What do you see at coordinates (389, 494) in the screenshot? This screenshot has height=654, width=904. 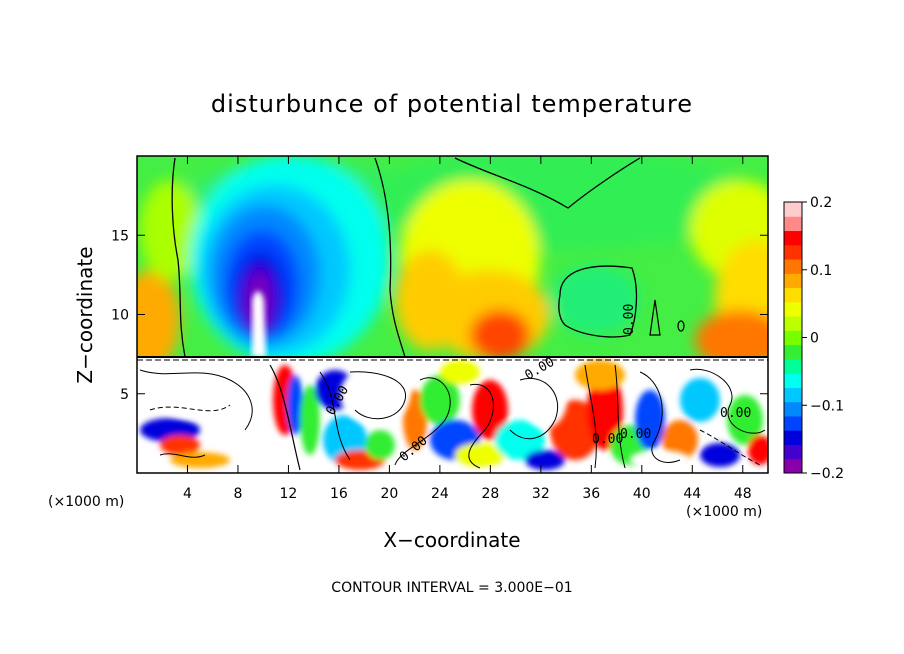 I see `x-tick-label: 20` at bounding box center [389, 494].